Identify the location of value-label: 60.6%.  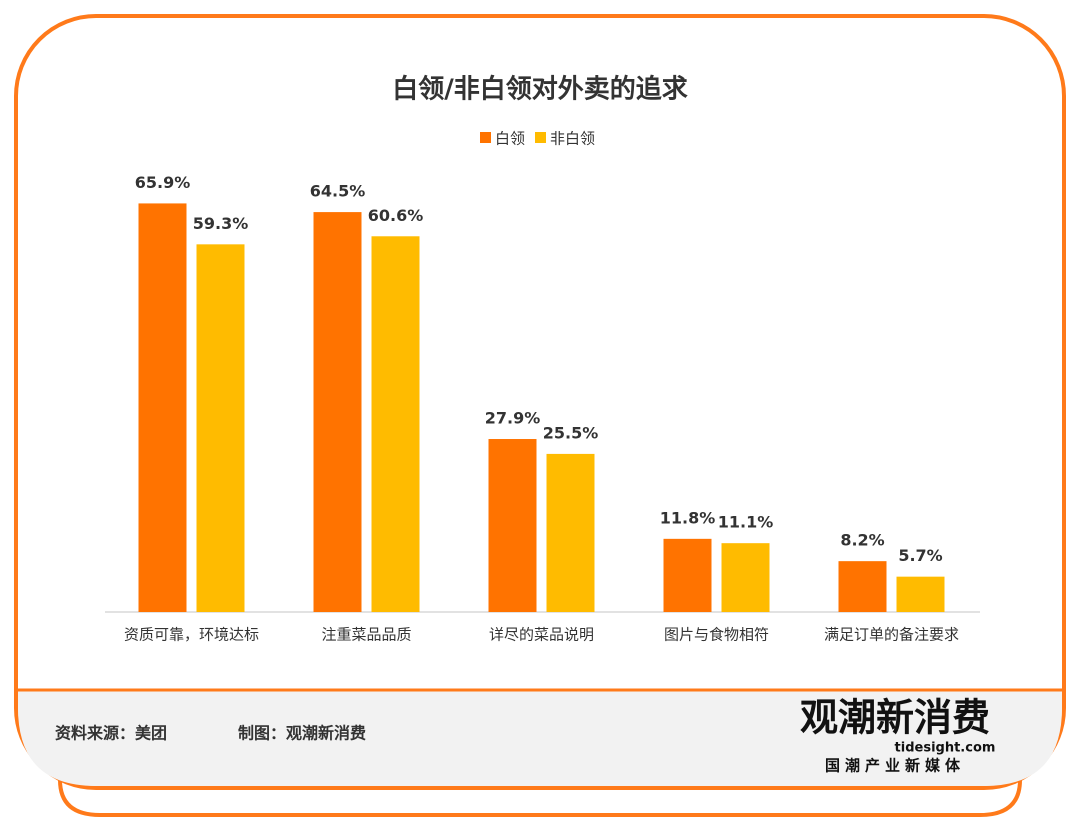
(396, 215).